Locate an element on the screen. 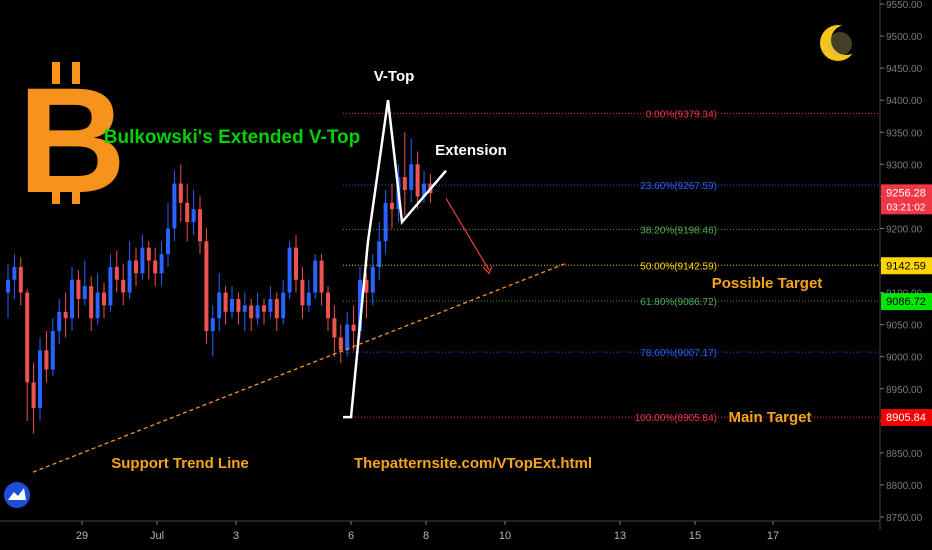 The image size is (932, 550). tradingview-logo-icon is located at coordinates (17, 495).